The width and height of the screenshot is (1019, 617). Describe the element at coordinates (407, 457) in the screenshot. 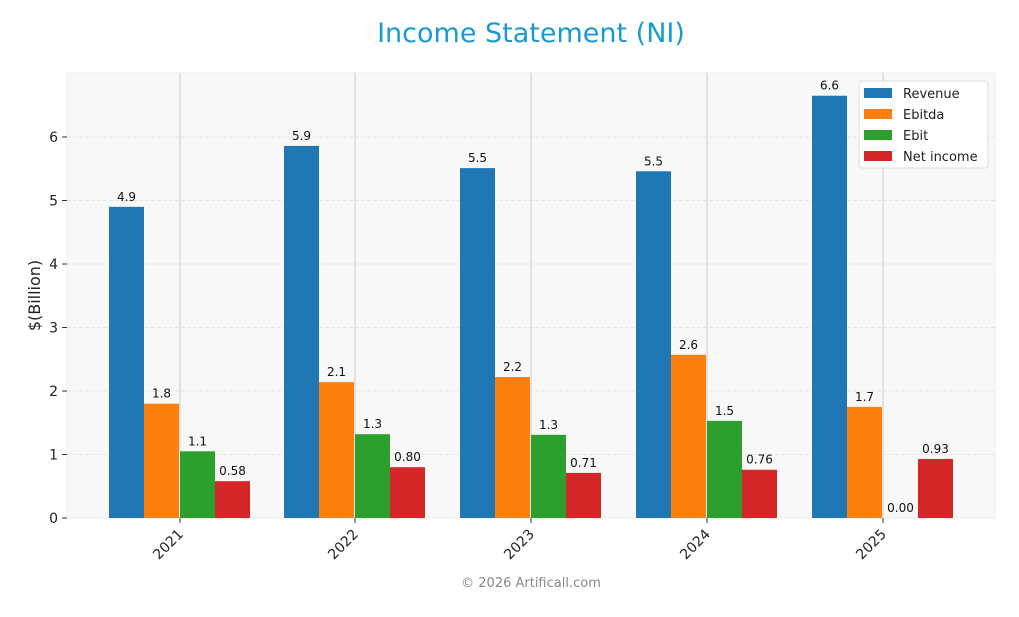

I see `bar-value-label: 0.80` at that location.